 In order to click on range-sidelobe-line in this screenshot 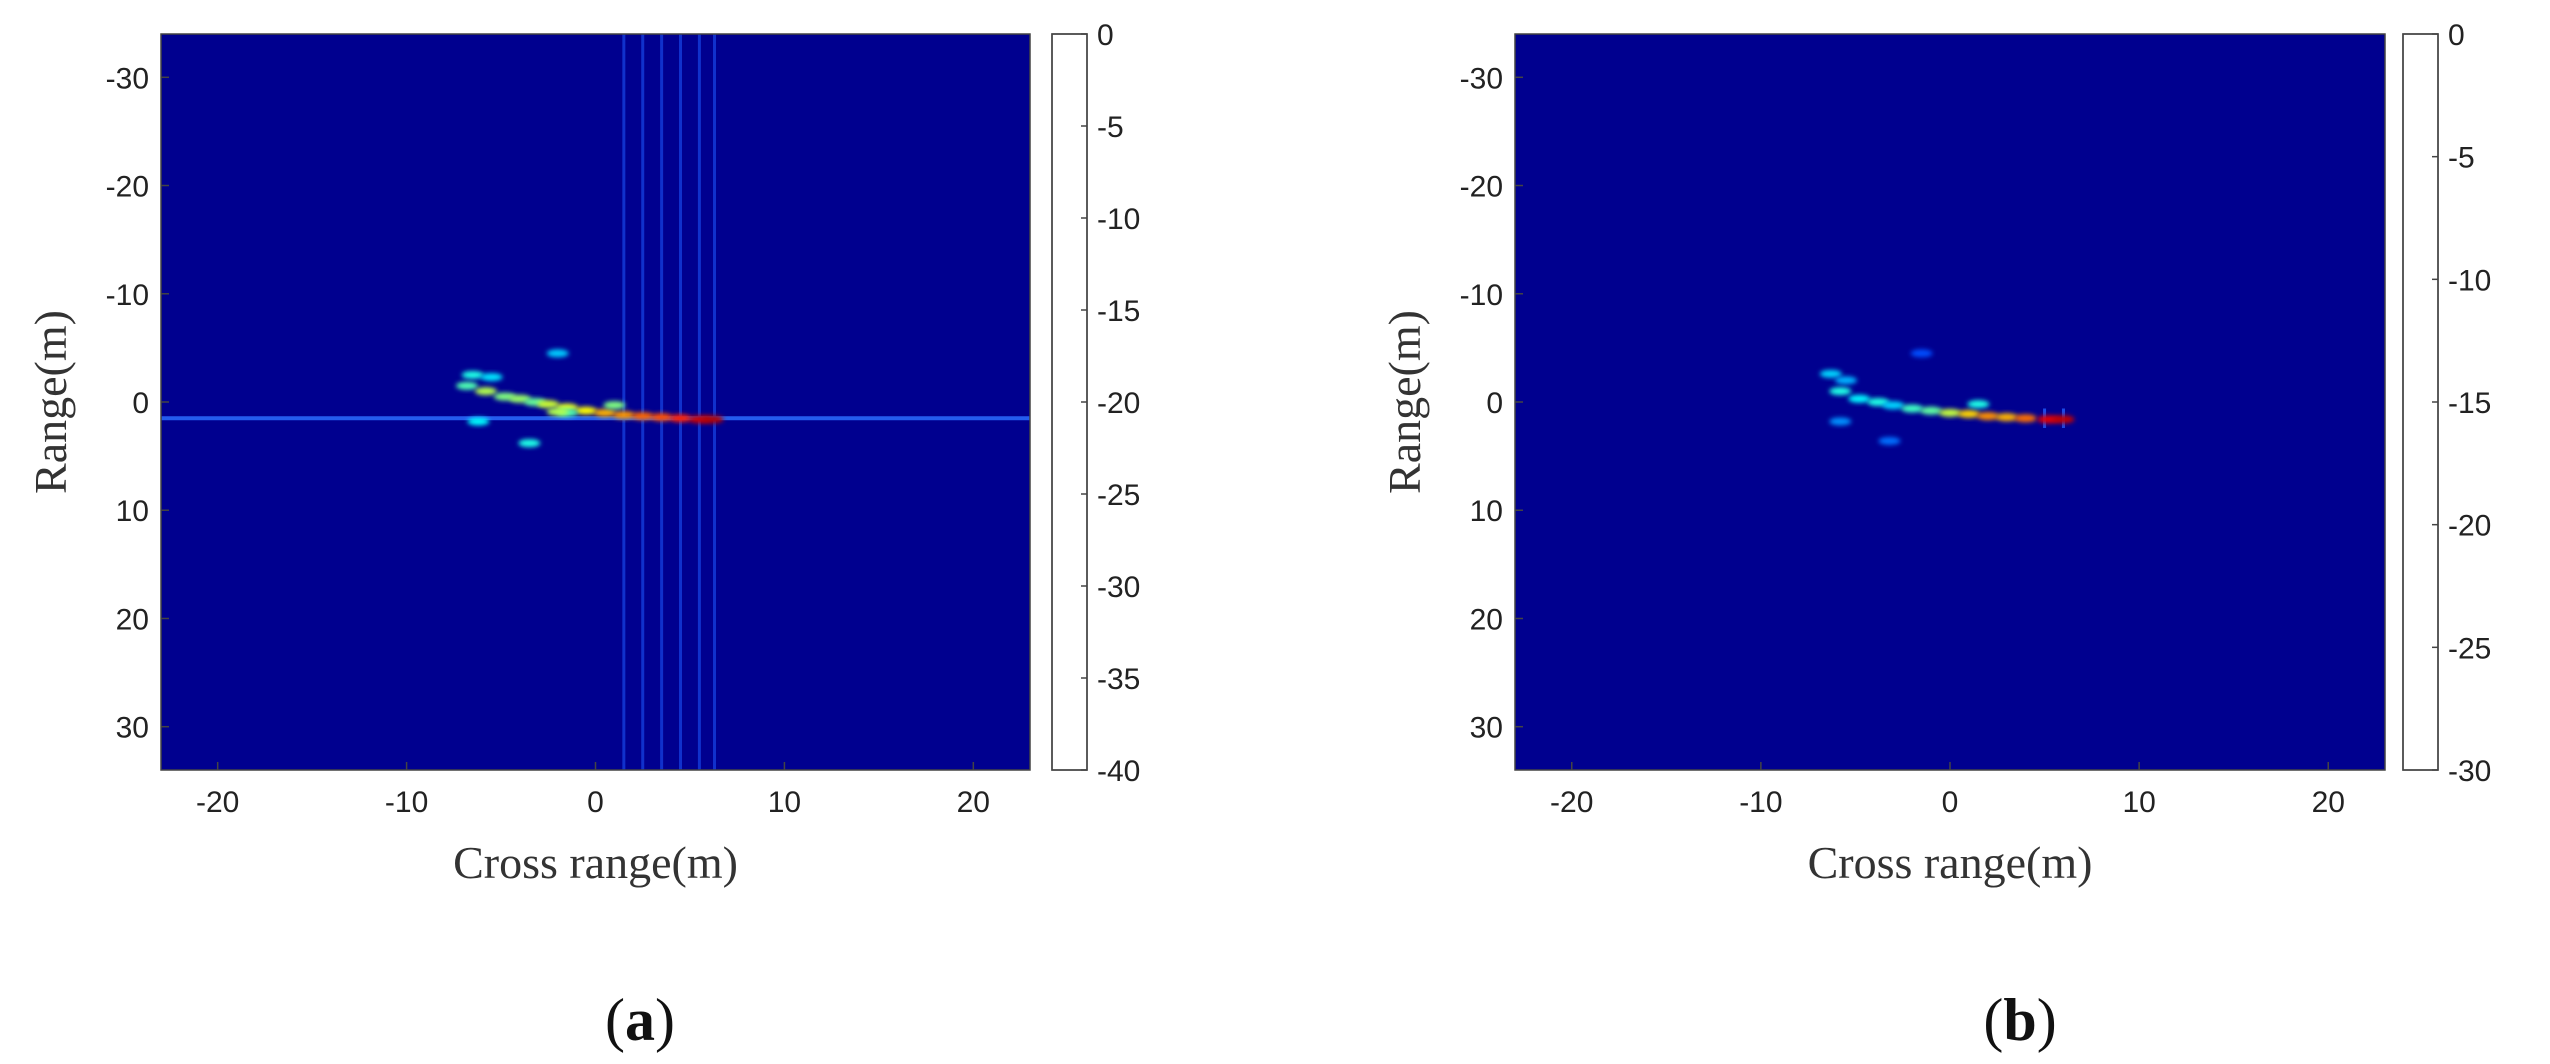, I will do `click(595, 418)`.